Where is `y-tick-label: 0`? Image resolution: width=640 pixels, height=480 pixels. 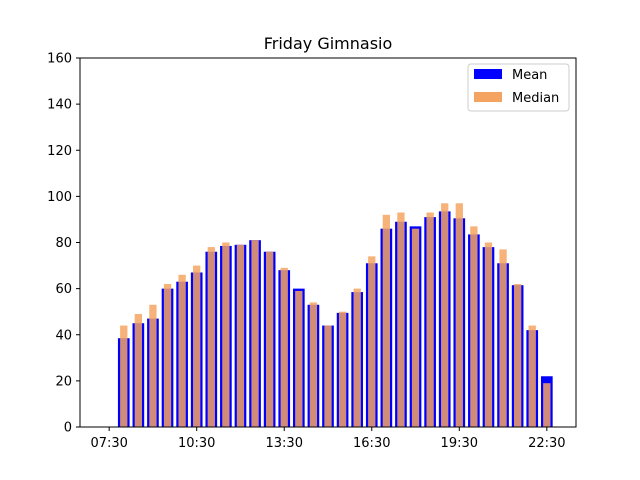
y-tick-label: 0 is located at coordinates (68, 428).